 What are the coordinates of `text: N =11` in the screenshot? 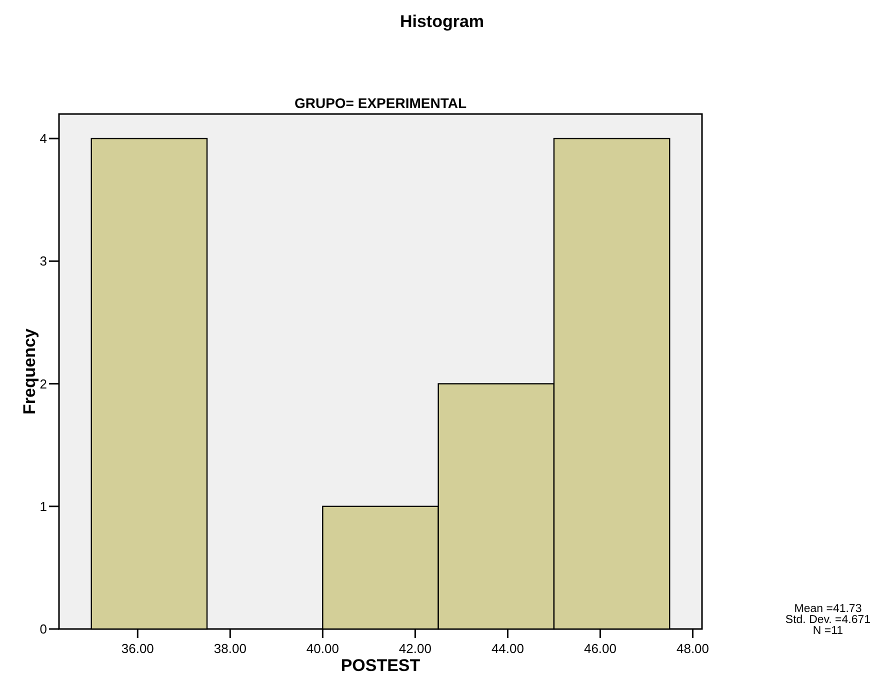 It's located at (828, 631).